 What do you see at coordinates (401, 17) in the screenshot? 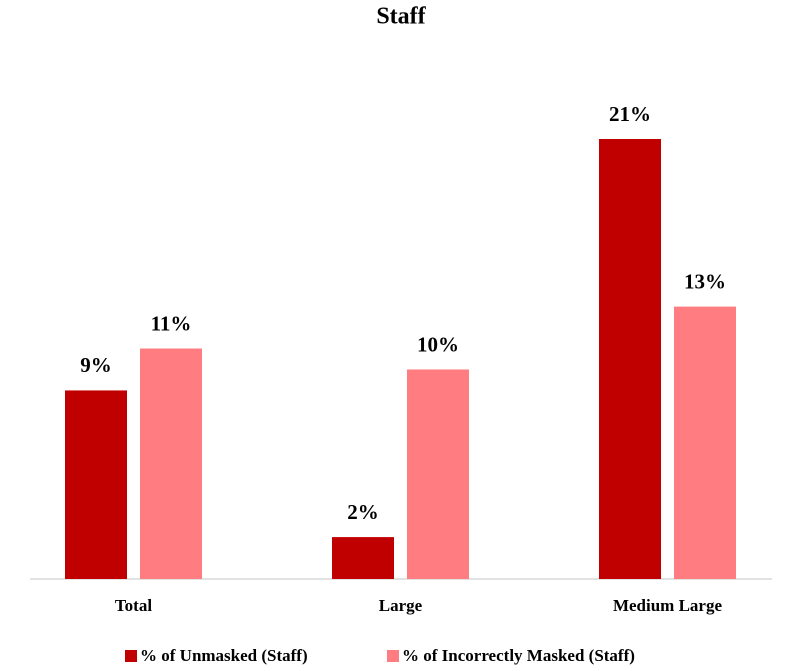
I see `chart-title: Staff` at bounding box center [401, 17].